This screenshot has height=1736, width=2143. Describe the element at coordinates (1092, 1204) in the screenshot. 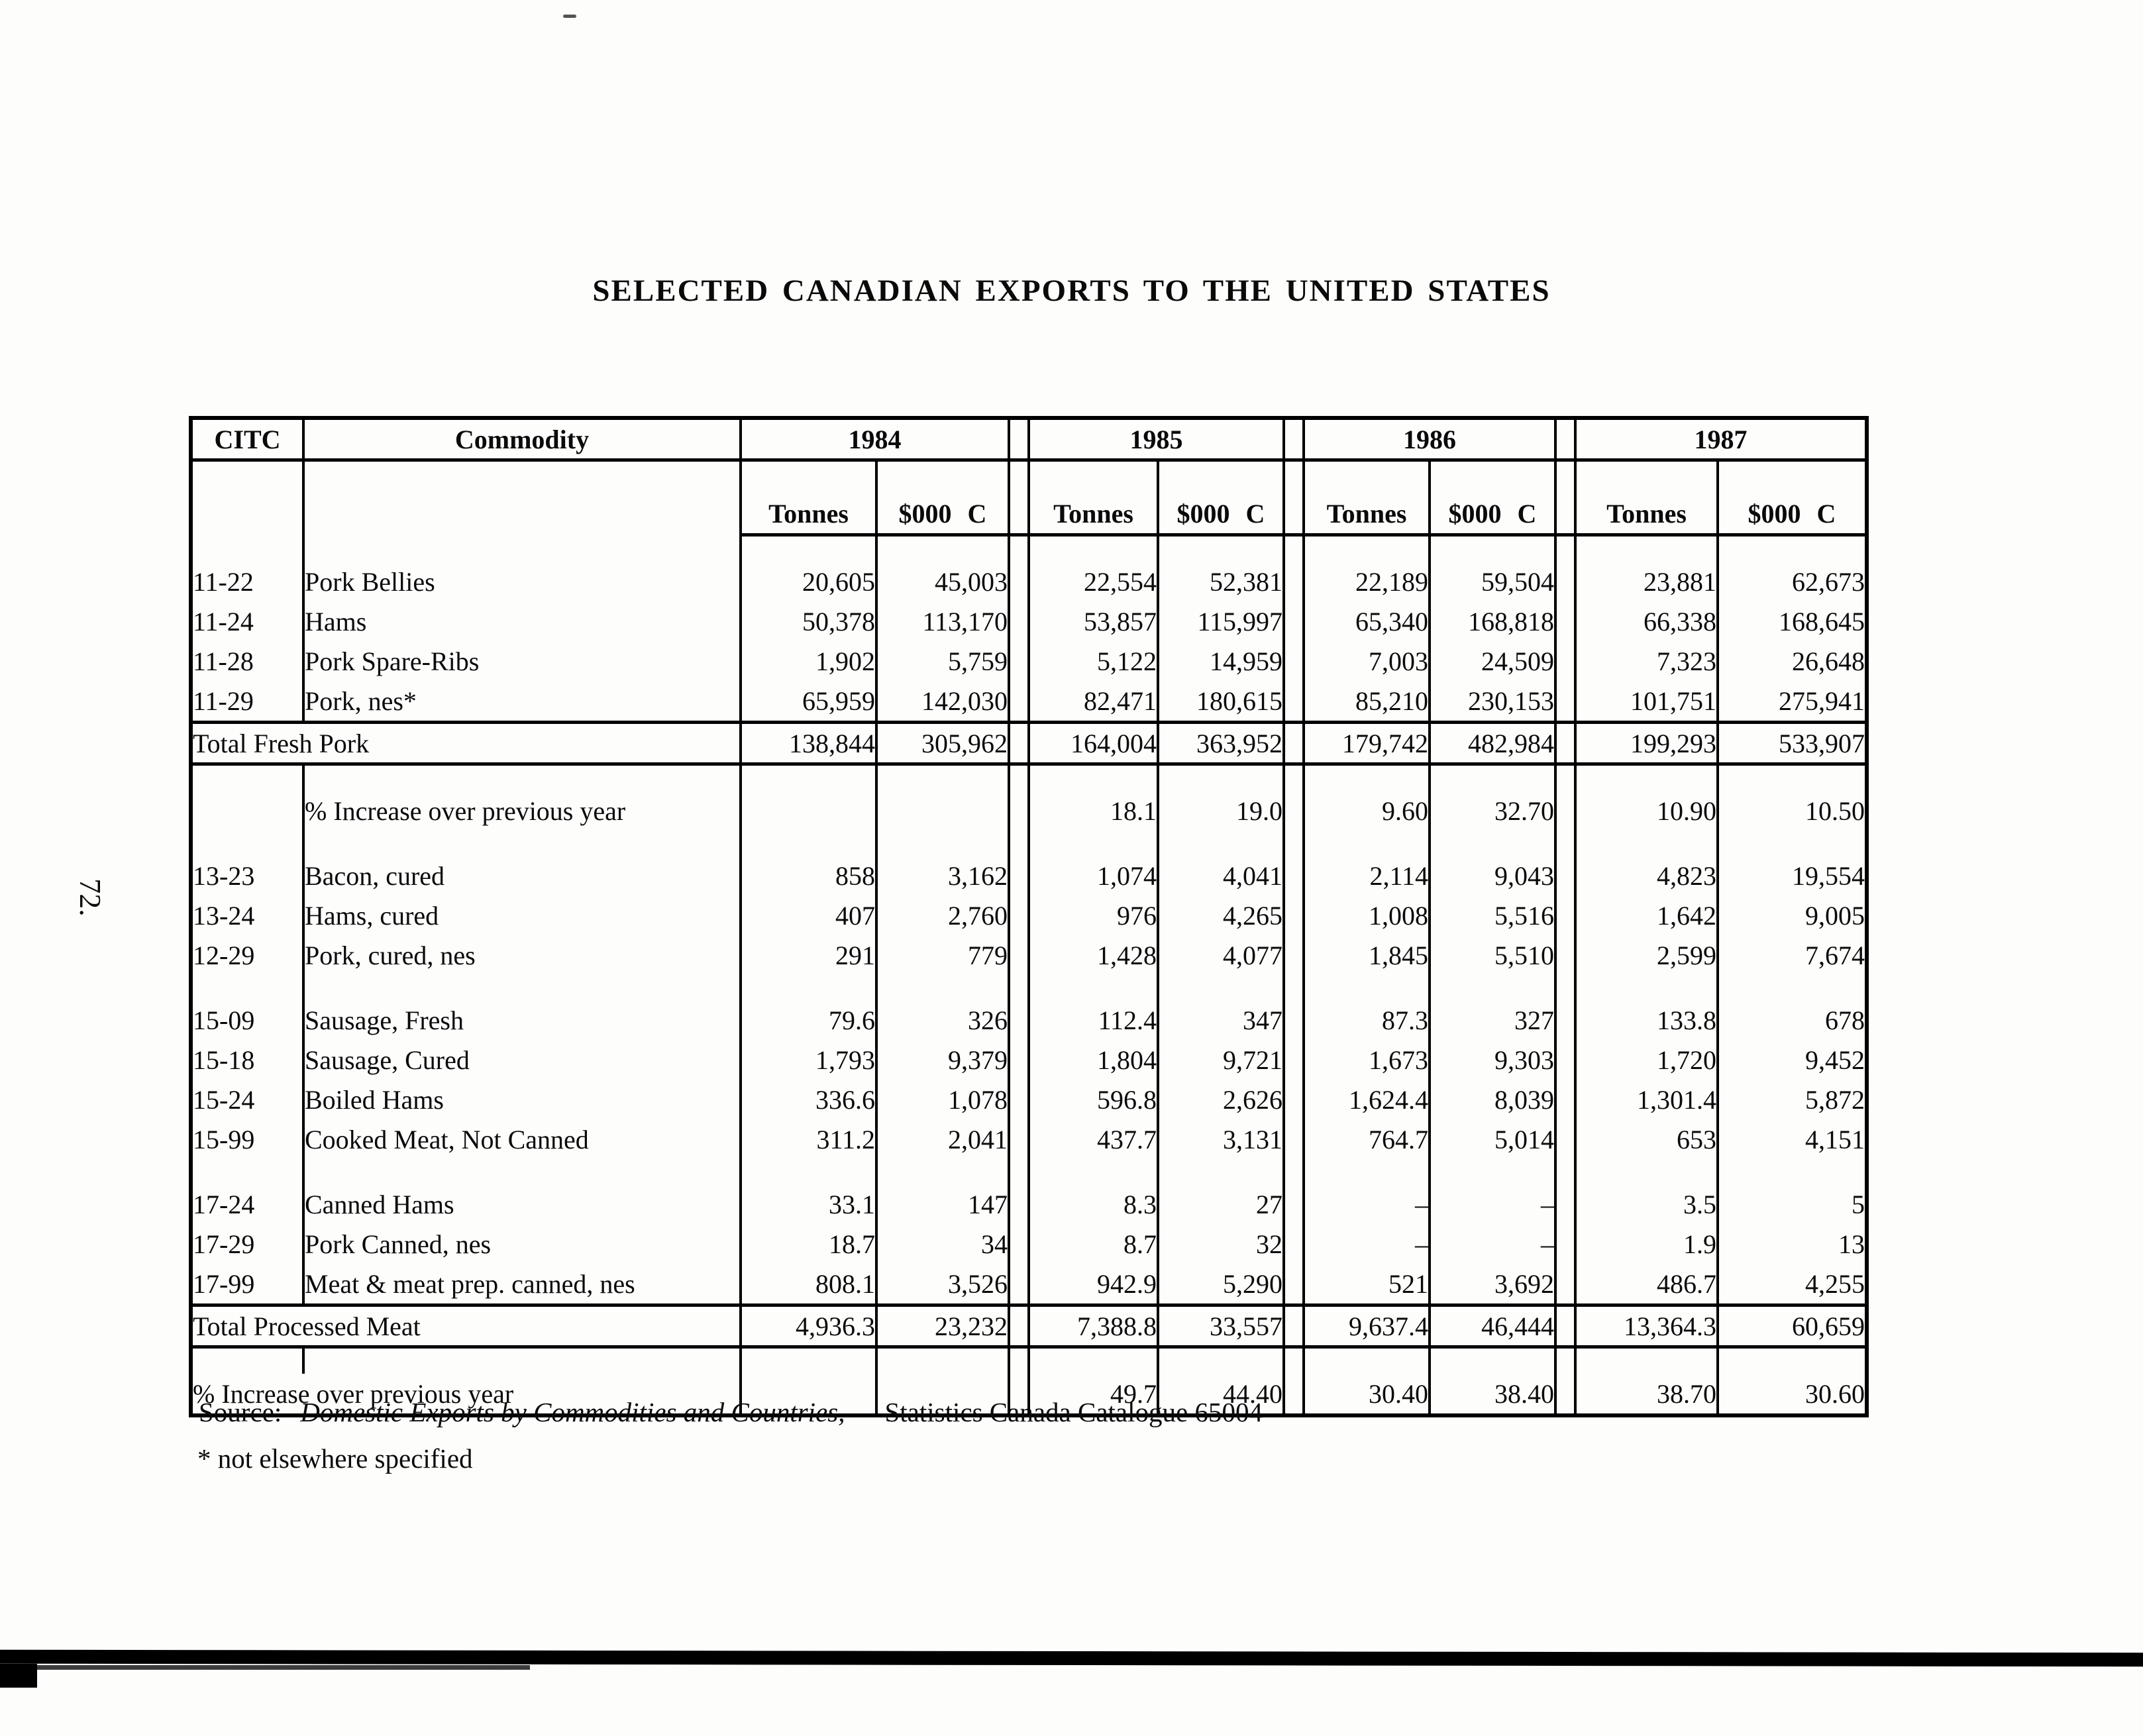

I see `value-cell: 8.3` at that location.